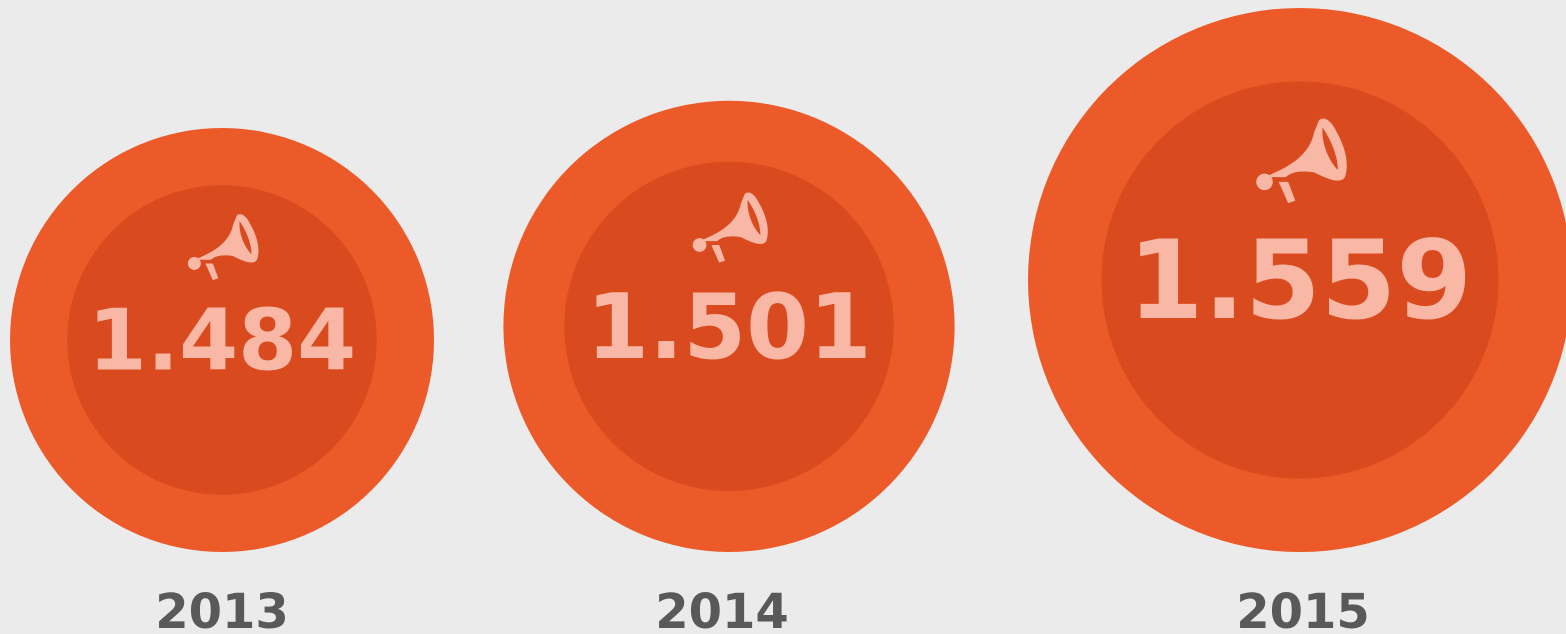 This screenshot has height=634, width=1566. Describe the element at coordinates (1303, 609) in the screenshot. I see `year-label: 2015` at that location.